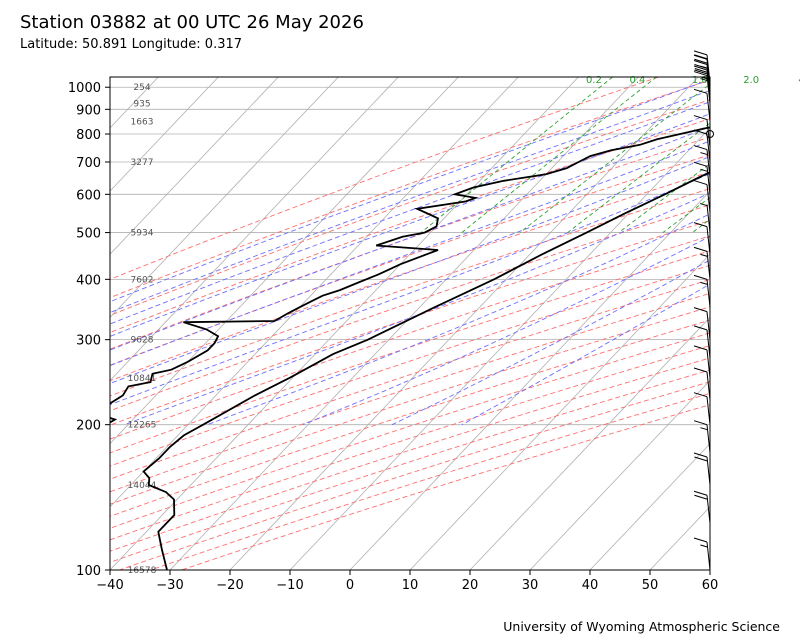  What do you see at coordinates (131, 44) in the screenshot?
I see `chart-subtitle: Latitude: 50.891 Longitude: 0.317` at bounding box center [131, 44].